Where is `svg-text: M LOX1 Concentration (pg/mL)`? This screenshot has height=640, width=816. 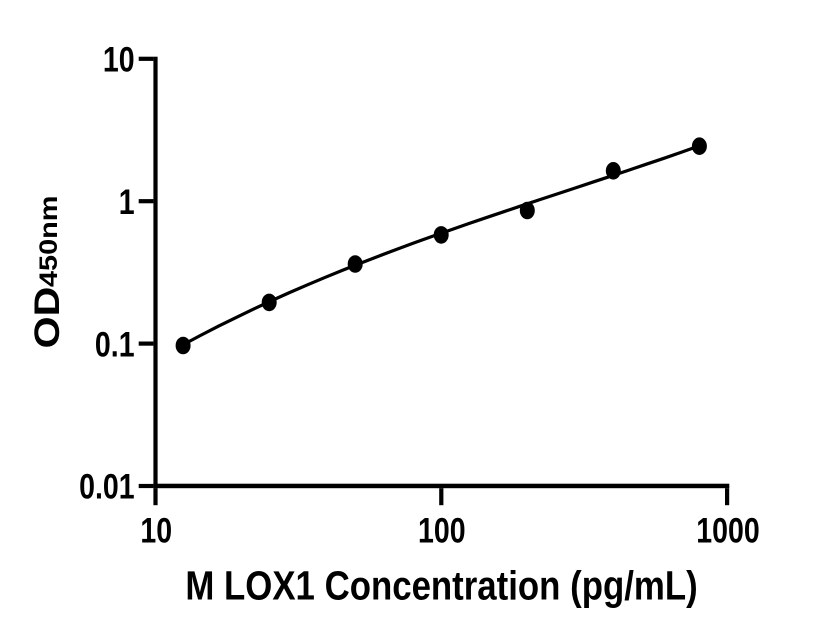
svg-text: M LOX1 Concentration (pg/mL) is located at coordinates (441, 586).